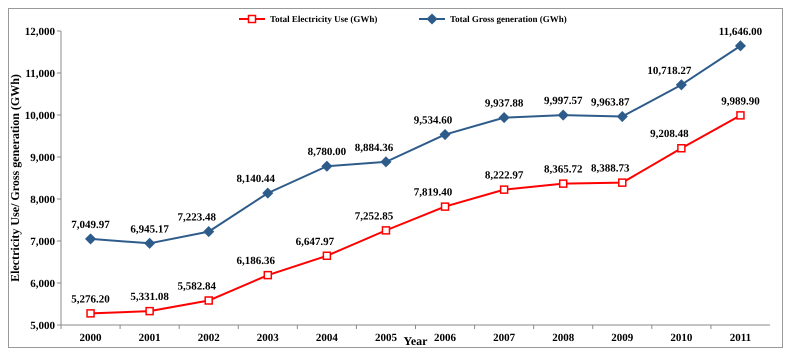 The width and height of the screenshot is (791, 356). What do you see at coordinates (416, 341) in the screenshot?
I see `x-axis-title: Year` at bounding box center [416, 341].